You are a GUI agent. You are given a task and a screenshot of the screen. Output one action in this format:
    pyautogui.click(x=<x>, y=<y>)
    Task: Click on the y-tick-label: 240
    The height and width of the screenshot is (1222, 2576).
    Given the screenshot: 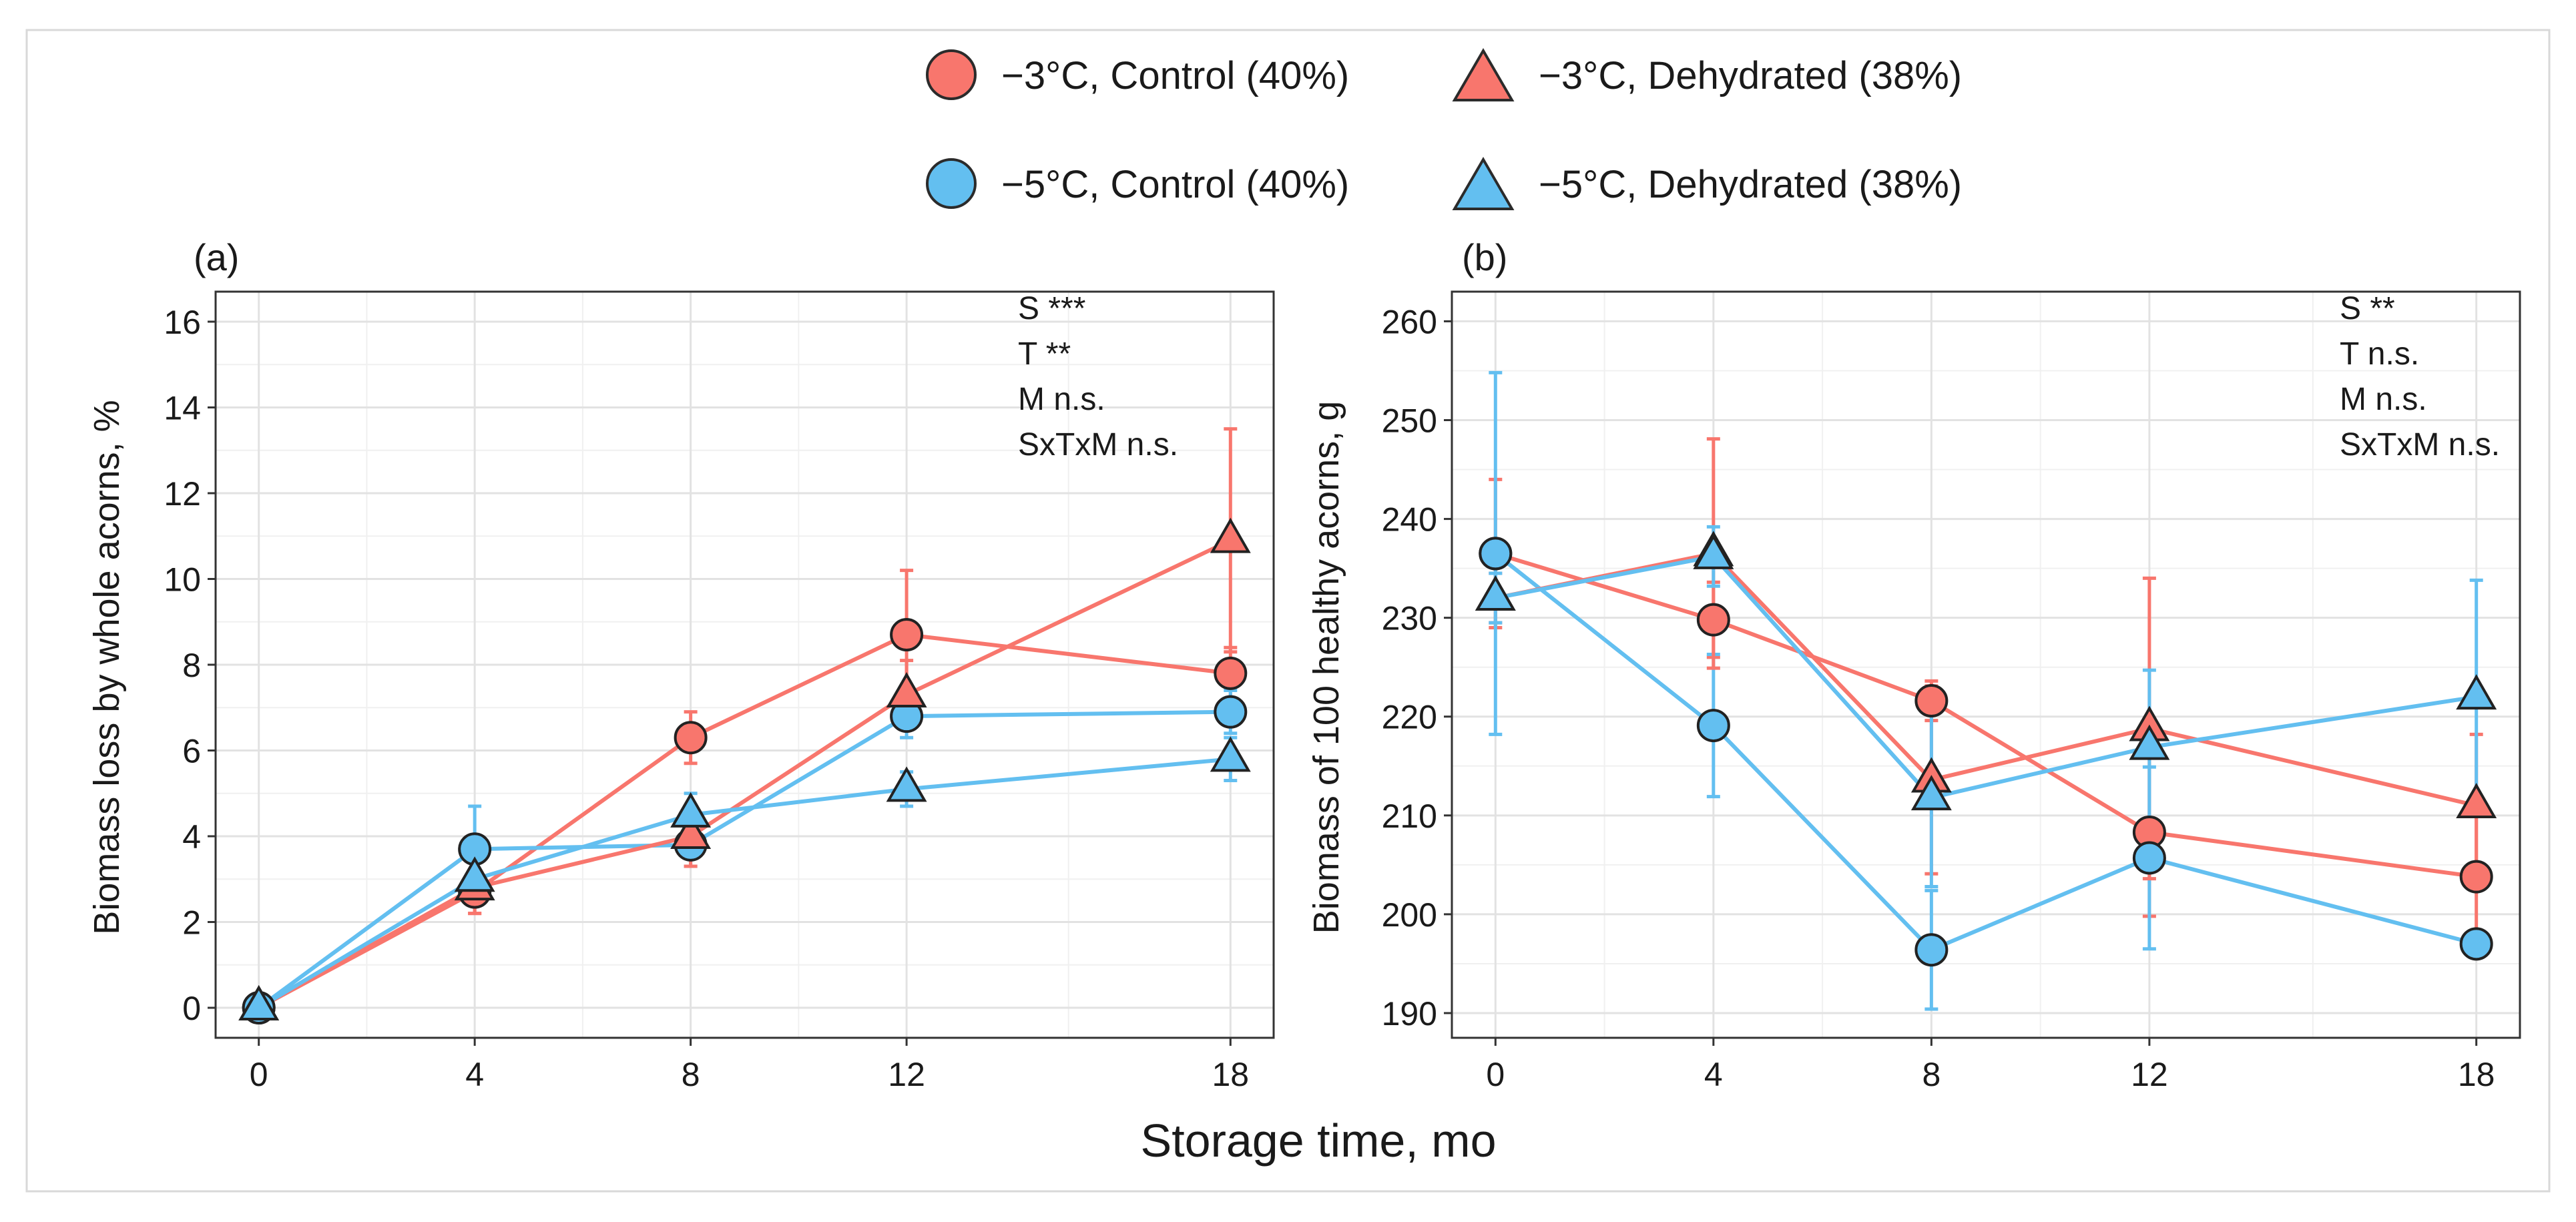 What is the action you would take?
    pyautogui.click(x=1409, y=520)
    